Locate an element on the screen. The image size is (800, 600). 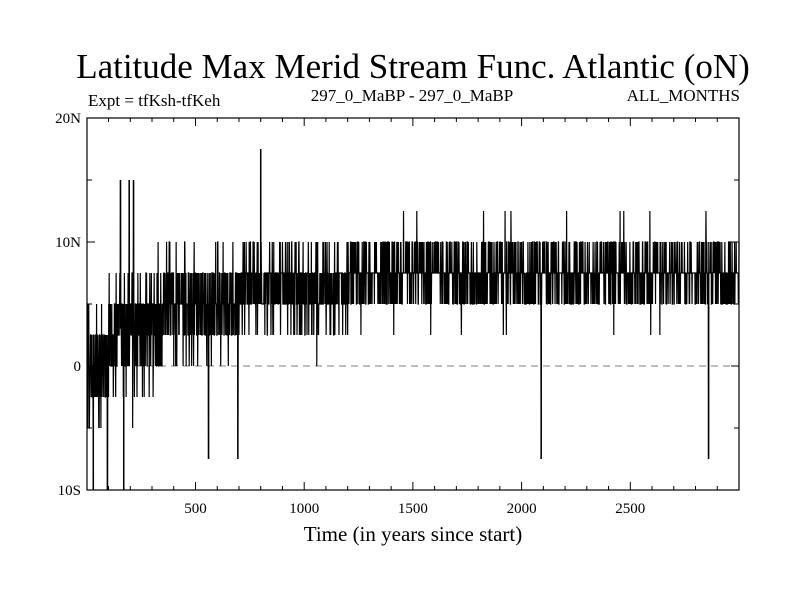
y-tick-label: 20N is located at coordinates (68, 119).